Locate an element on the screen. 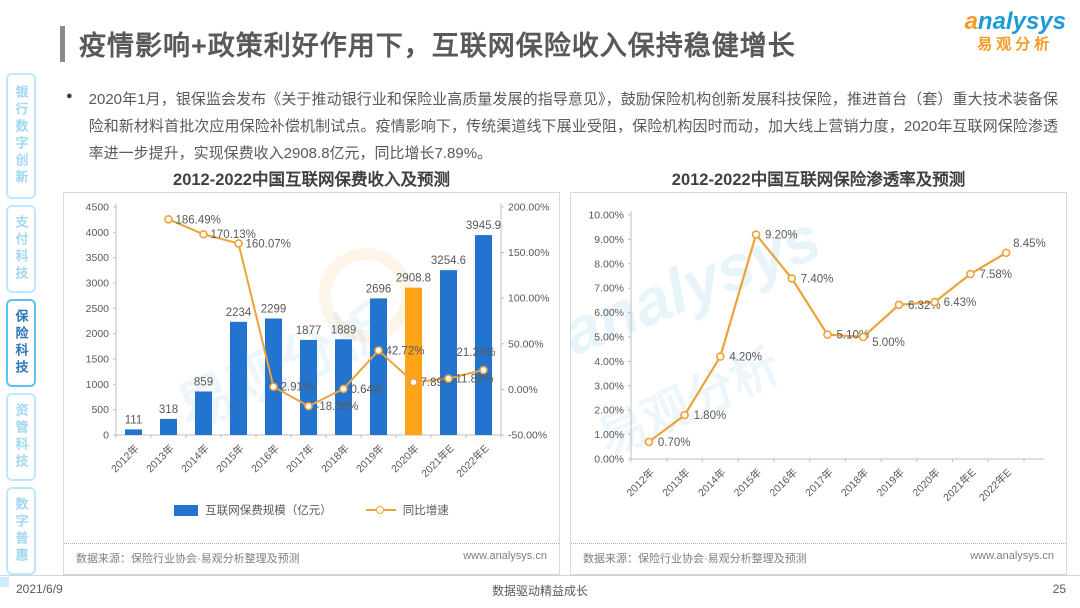 The height and width of the screenshot is (608, 1080). svg-text: 200.00% is located at coordinates (528, 208).